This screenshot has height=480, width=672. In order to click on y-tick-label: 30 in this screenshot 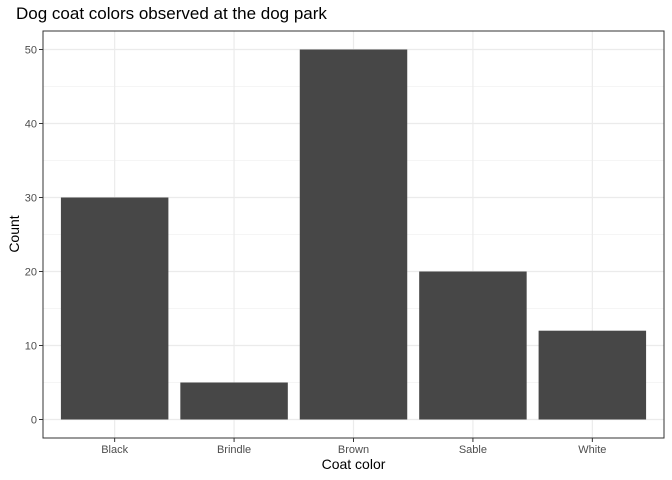, I will do `click(31, 199)`.